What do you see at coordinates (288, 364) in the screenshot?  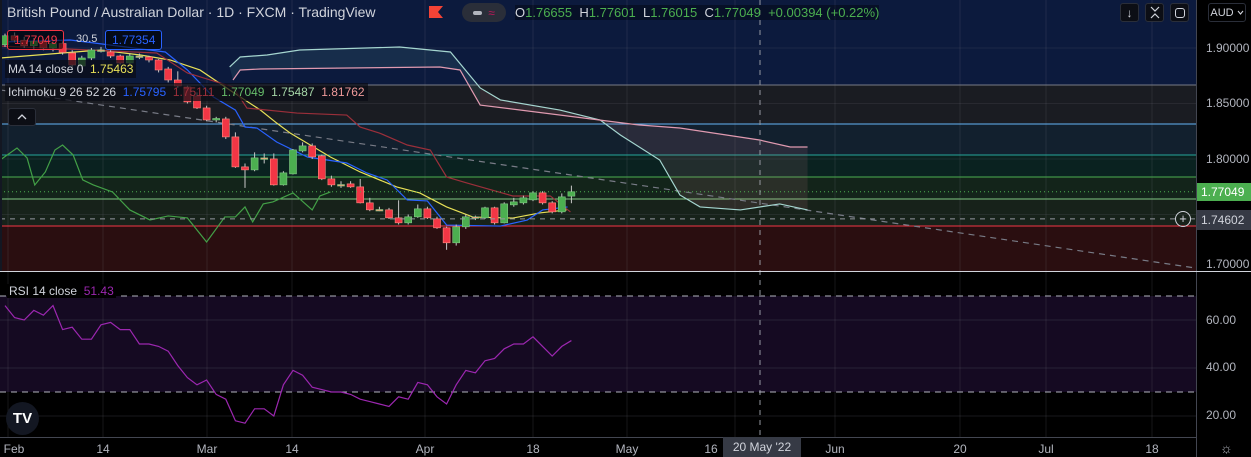 I see `rsi-line` at bounding box center [288, 364].